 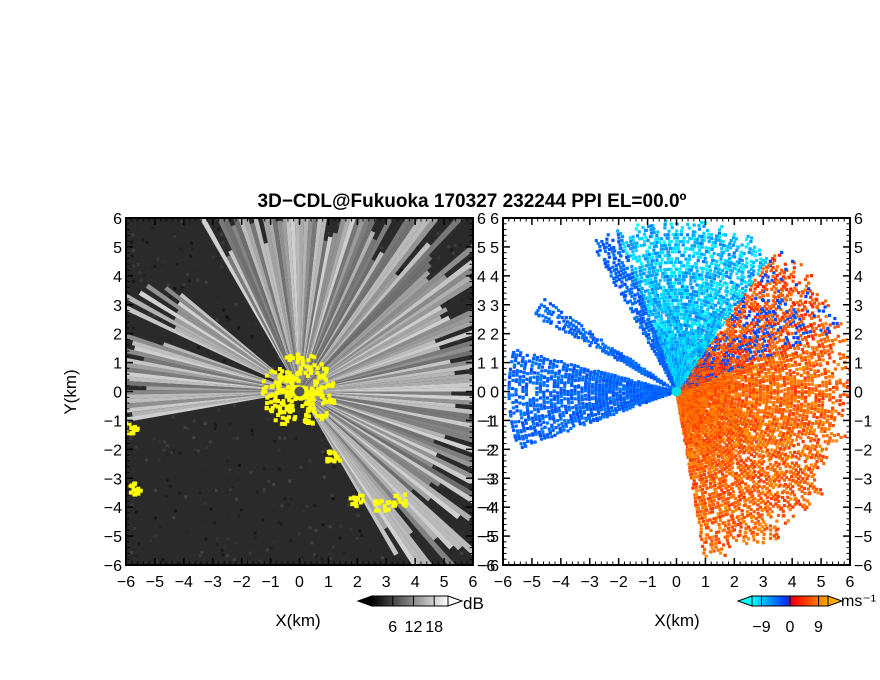 I want to click on x-tick-label: 6, so click(x=473, y=582).